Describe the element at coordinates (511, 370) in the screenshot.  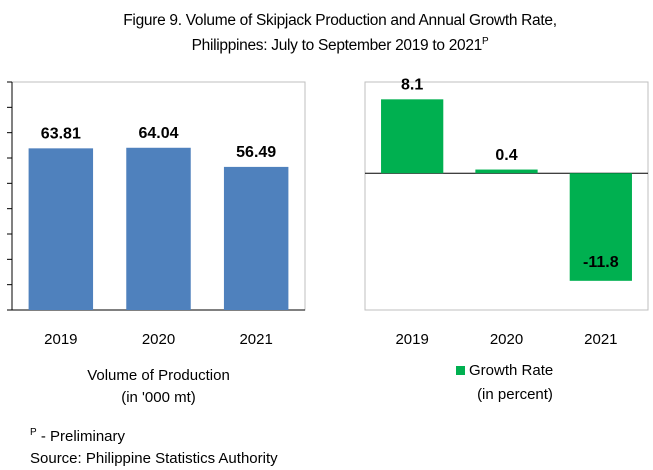
I see `legend-label: Growth Rate` at that location.